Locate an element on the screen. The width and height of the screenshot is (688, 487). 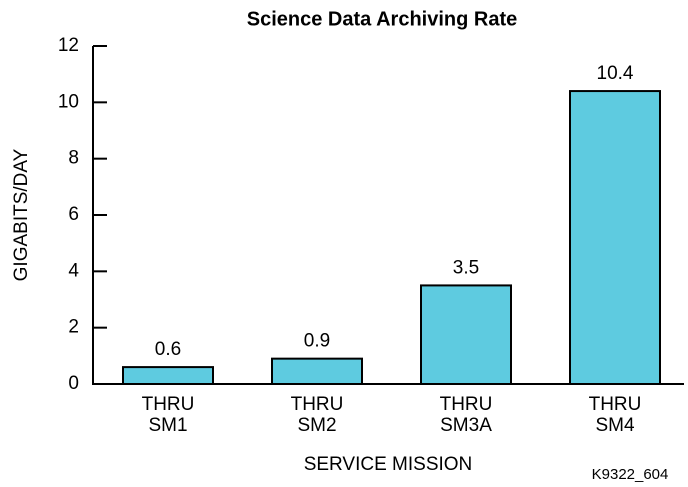
y-axis-label: GIGABITS/DAY is located at coordinates (21, 214).